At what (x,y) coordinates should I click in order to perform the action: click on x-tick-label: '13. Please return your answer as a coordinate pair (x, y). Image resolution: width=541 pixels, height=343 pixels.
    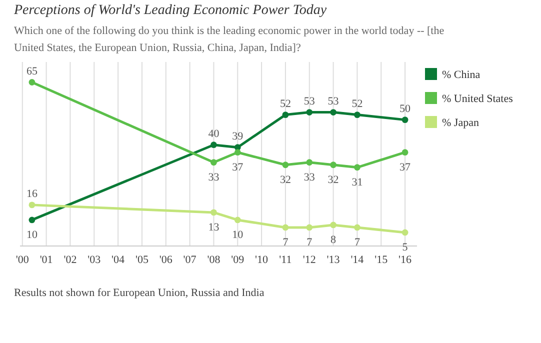
    Looking at the image, I should click on (333, 260).